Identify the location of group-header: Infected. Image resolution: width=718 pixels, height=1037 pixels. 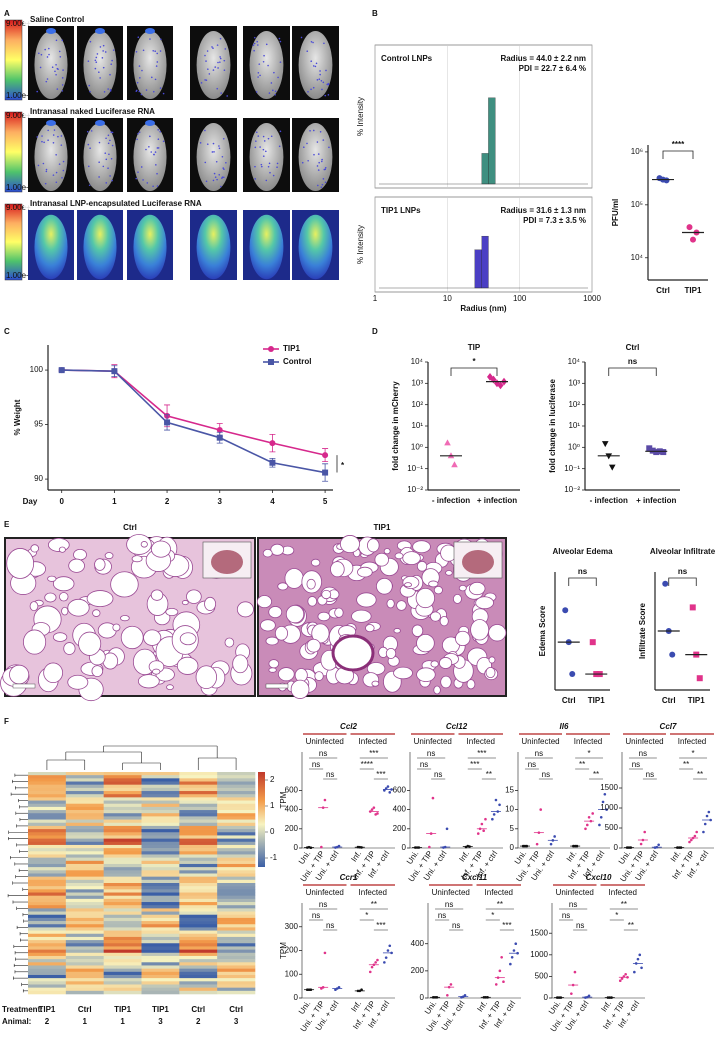
(692, 741).